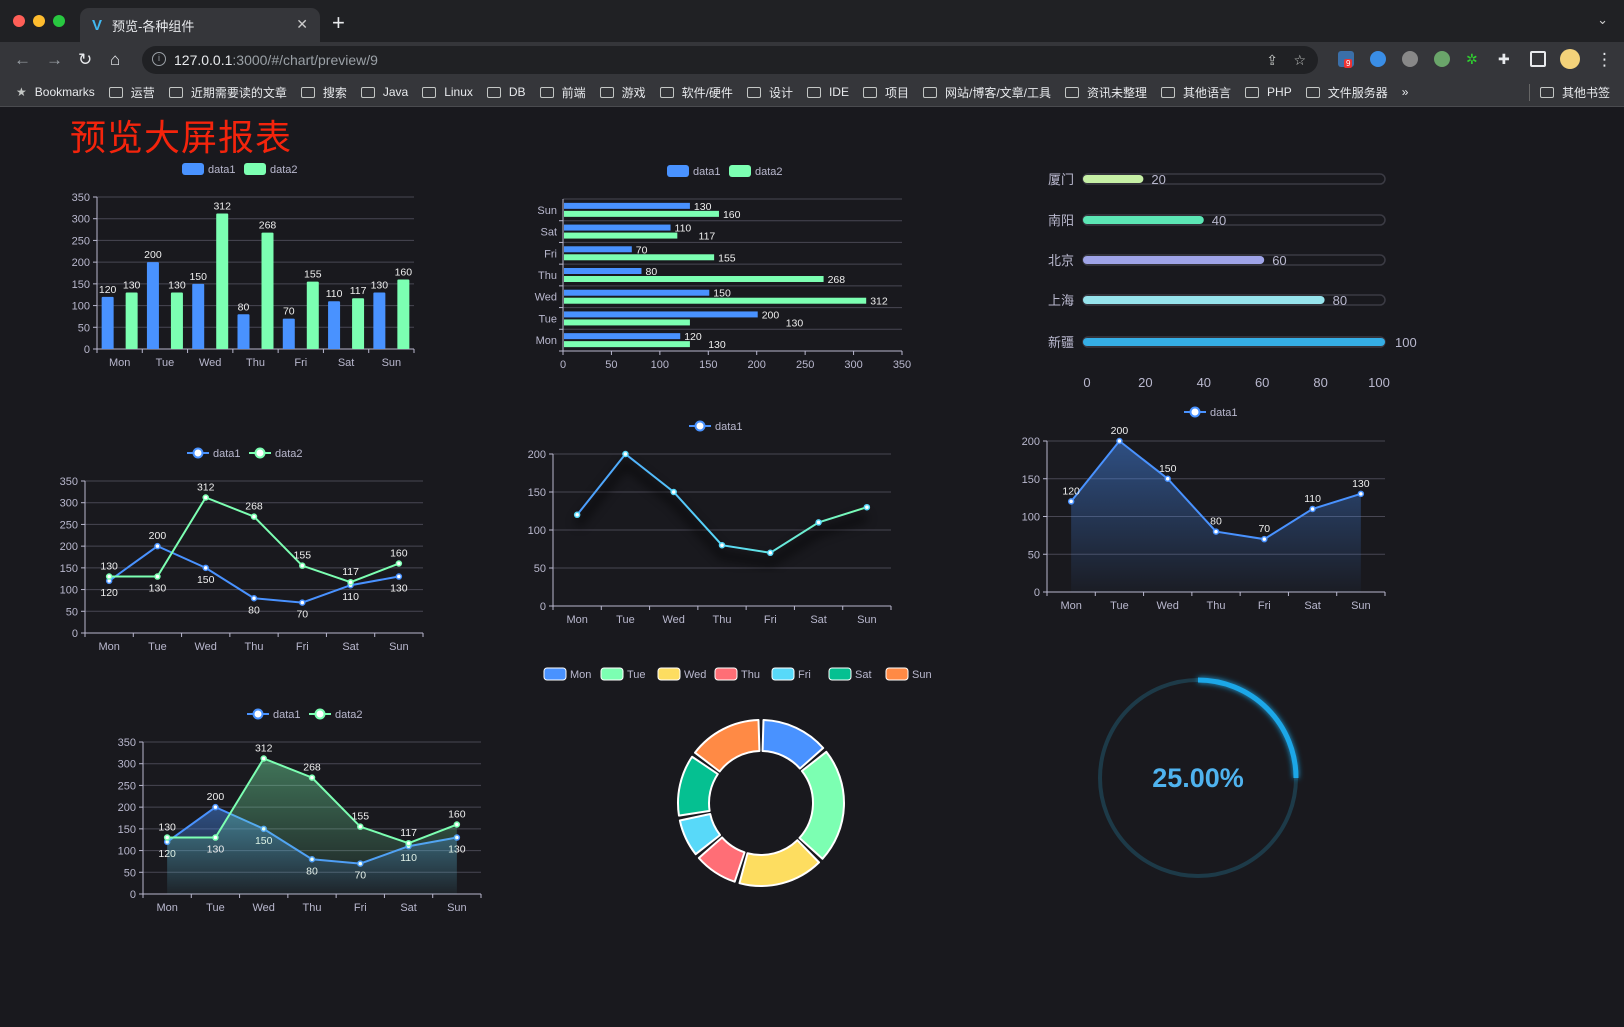  Describe the element at coordinates (1086, 382) in the screenshot. I see `x-tick-label: 0` at that location.